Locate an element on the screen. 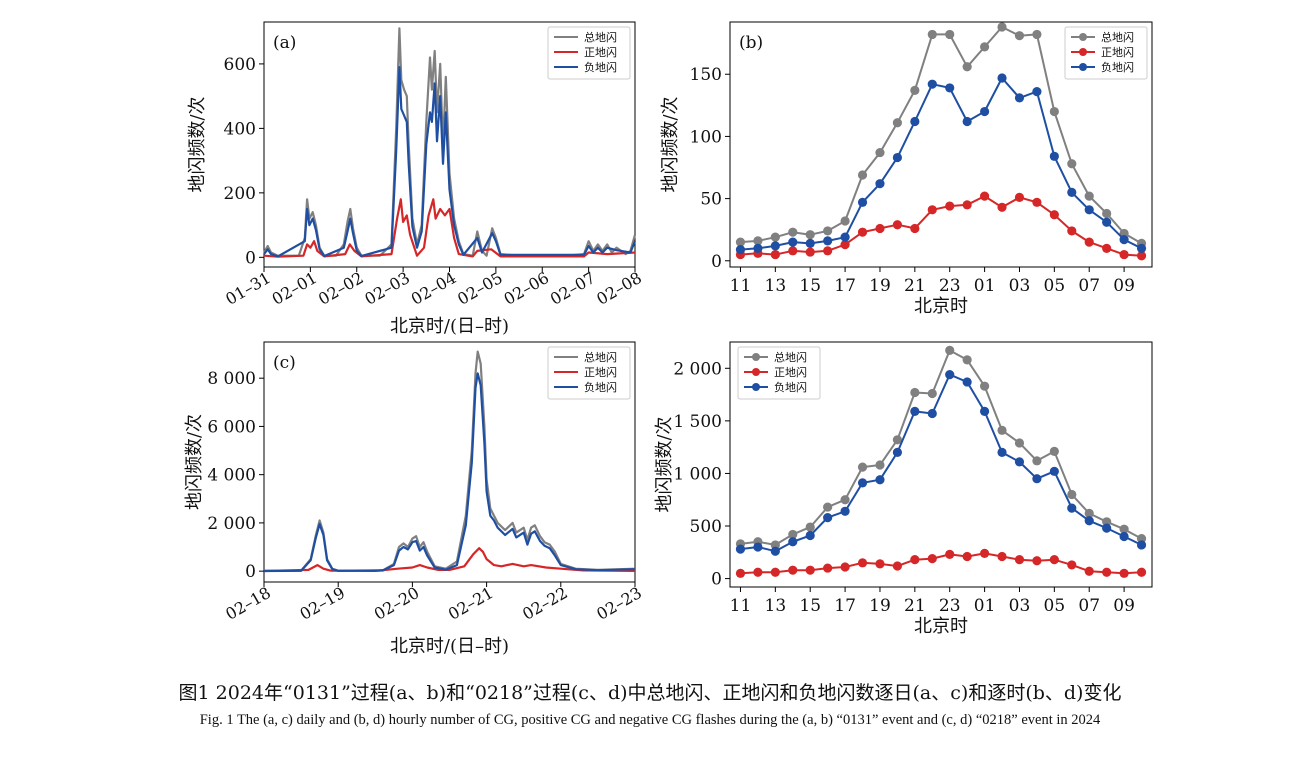 The height and width of the screenshot is (780, 1300). x-tick-label: 02–07 is located at coordinates (573, 288).